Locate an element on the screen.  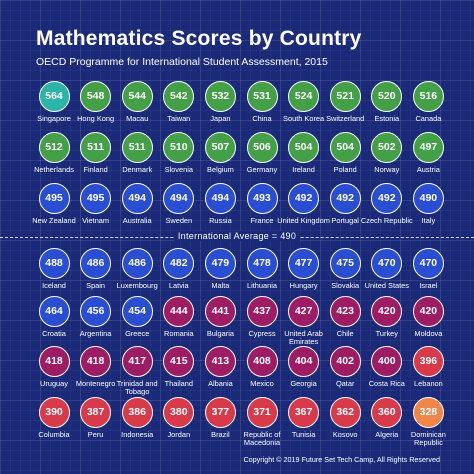
score-bubble-poland: 504 is located at coordinates (345, 147).